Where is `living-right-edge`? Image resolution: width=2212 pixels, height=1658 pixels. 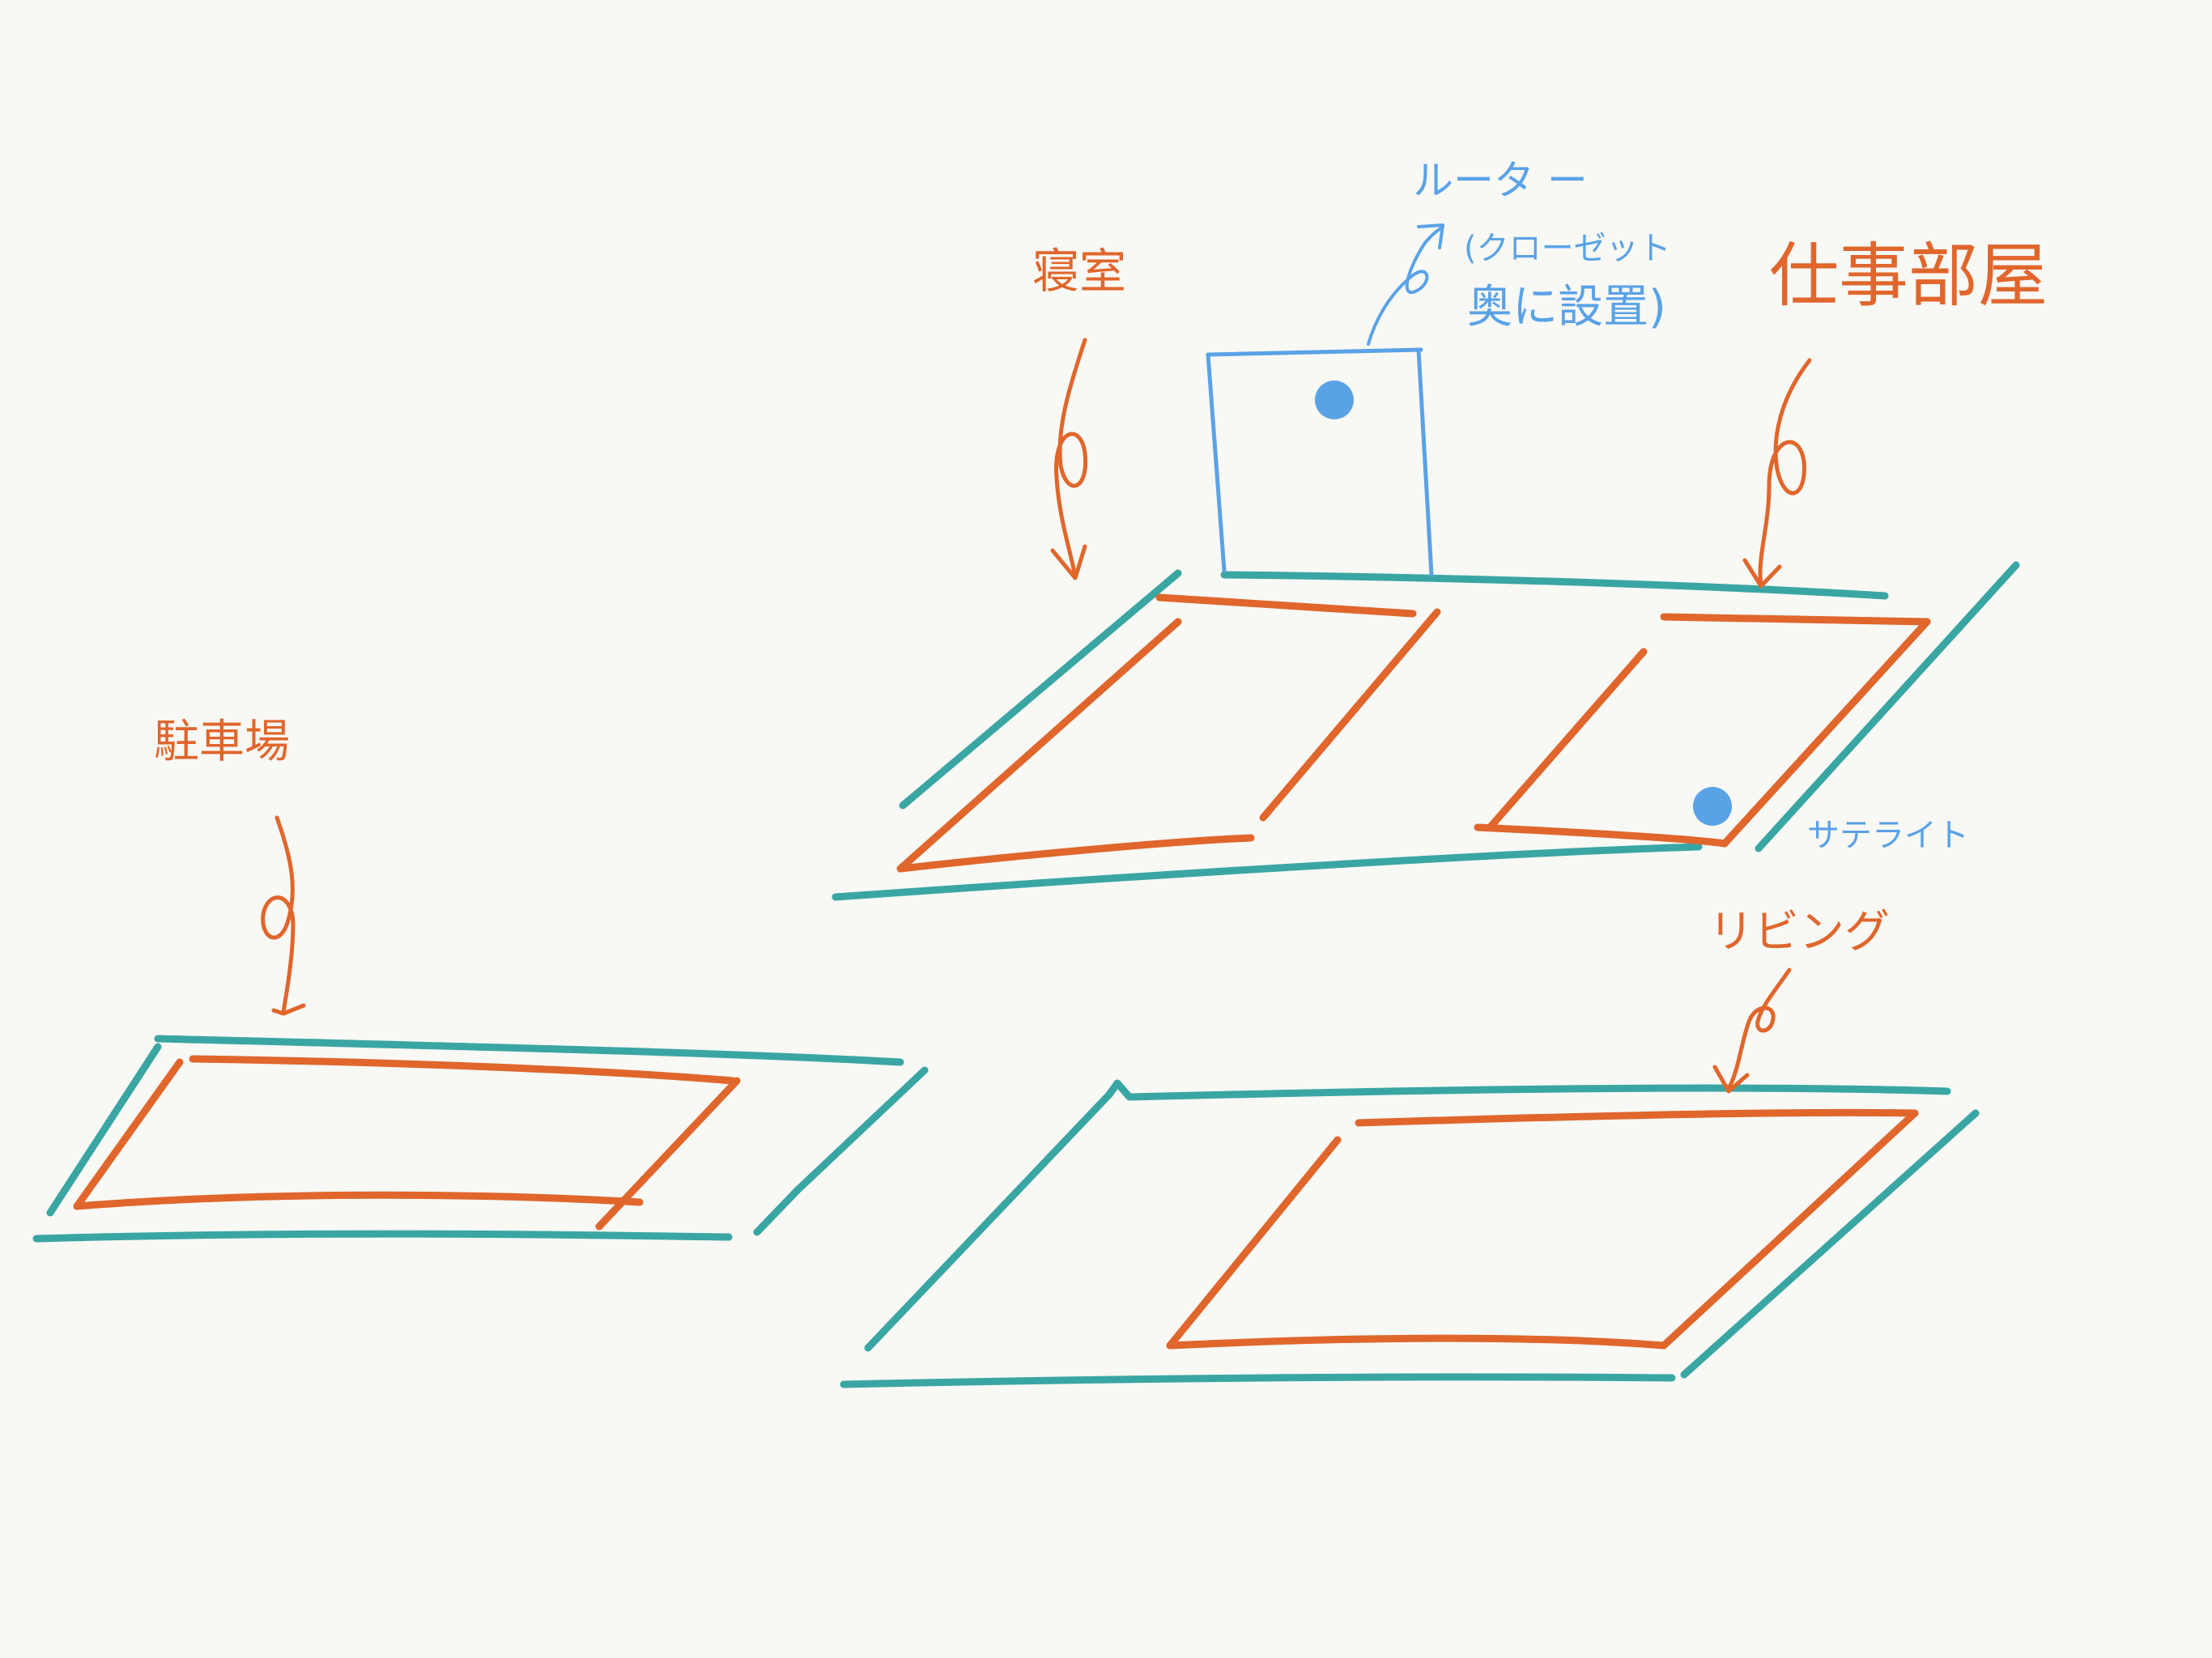
living-right-edge is located at coordinates (1790, 1229).